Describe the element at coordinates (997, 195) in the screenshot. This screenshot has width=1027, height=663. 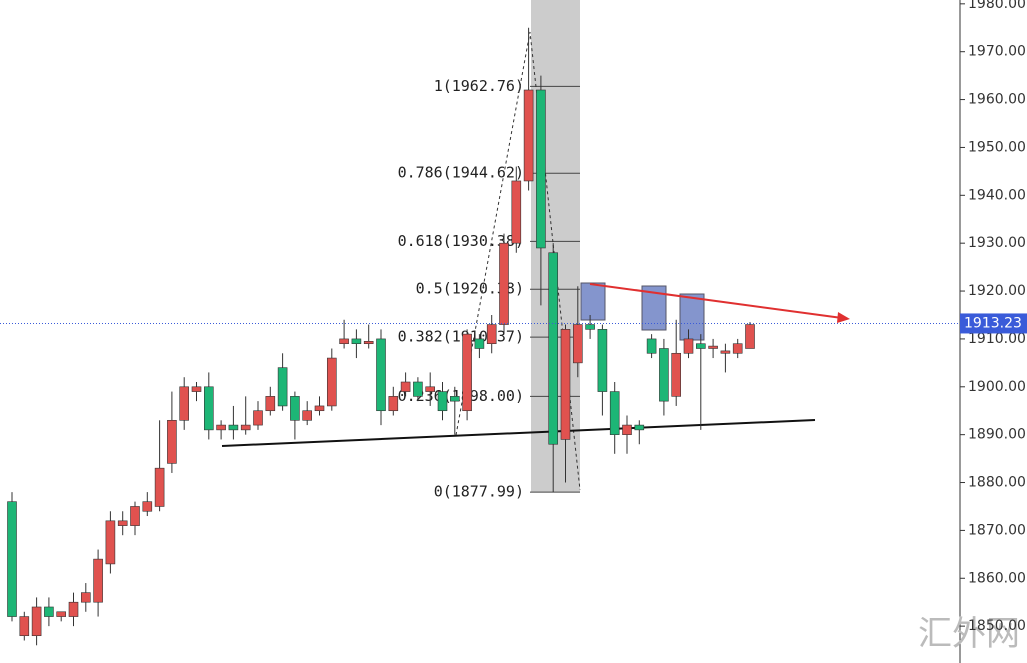
I see `y-tick-label: 1940.00` at that location.